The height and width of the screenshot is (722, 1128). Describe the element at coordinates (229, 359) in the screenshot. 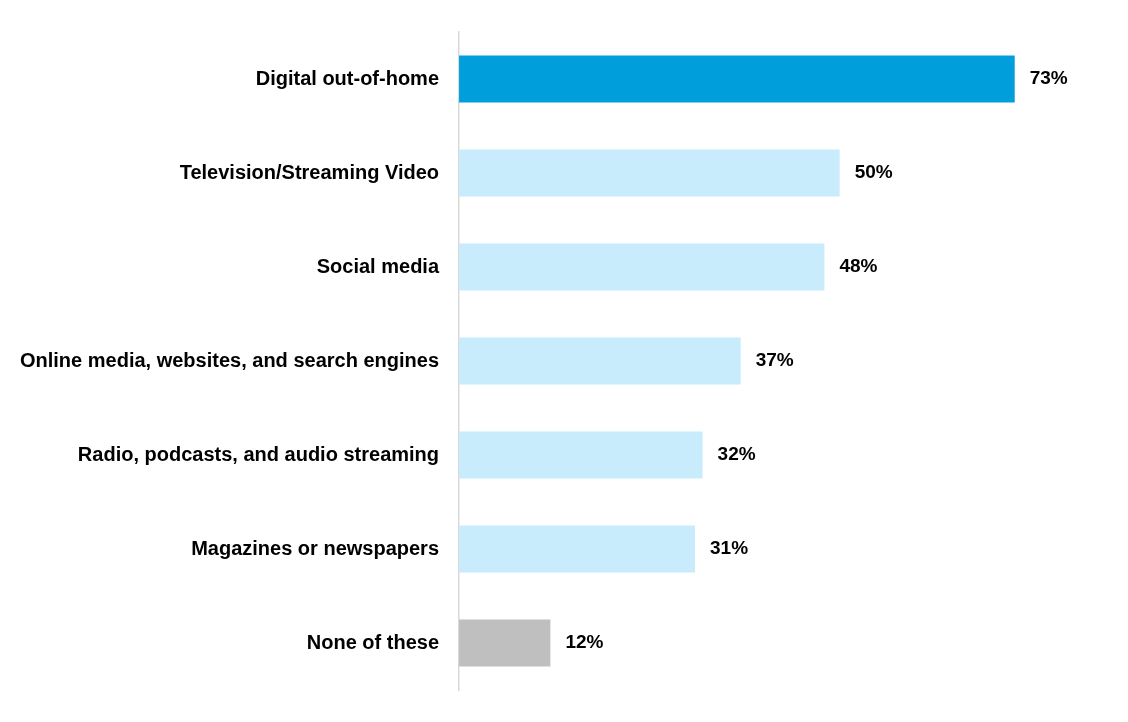

I see `y-tick-label: Online media, websites, and search engines` at that location.